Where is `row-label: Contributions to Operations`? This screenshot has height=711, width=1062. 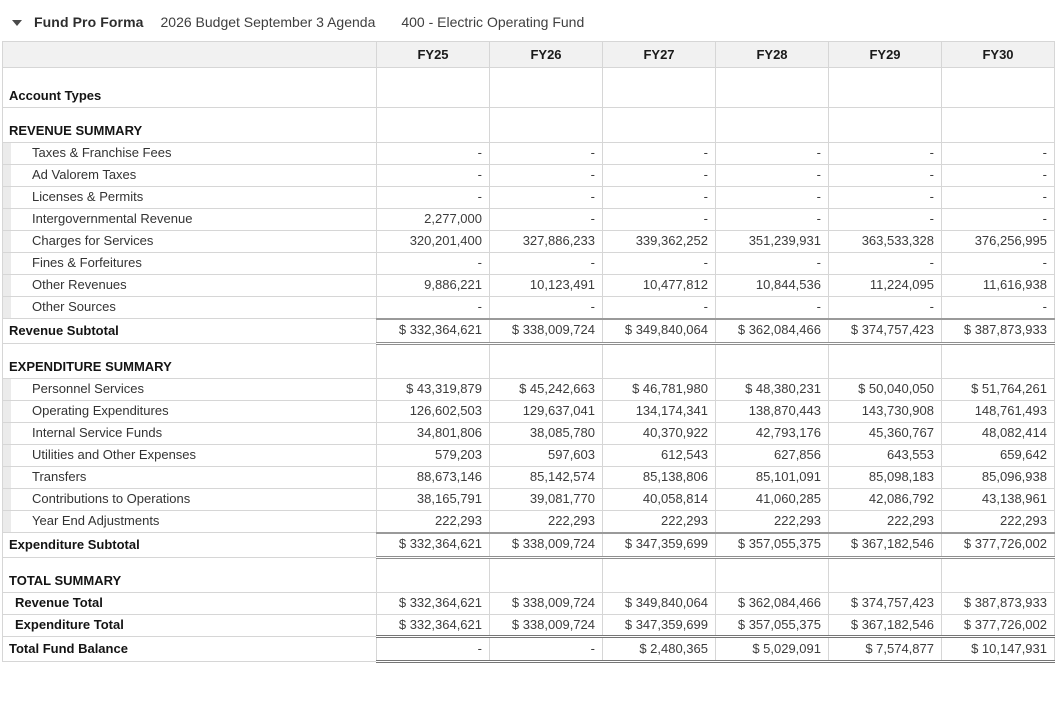 row-label: Contributions to Operations is located at coordinates (189, 499).